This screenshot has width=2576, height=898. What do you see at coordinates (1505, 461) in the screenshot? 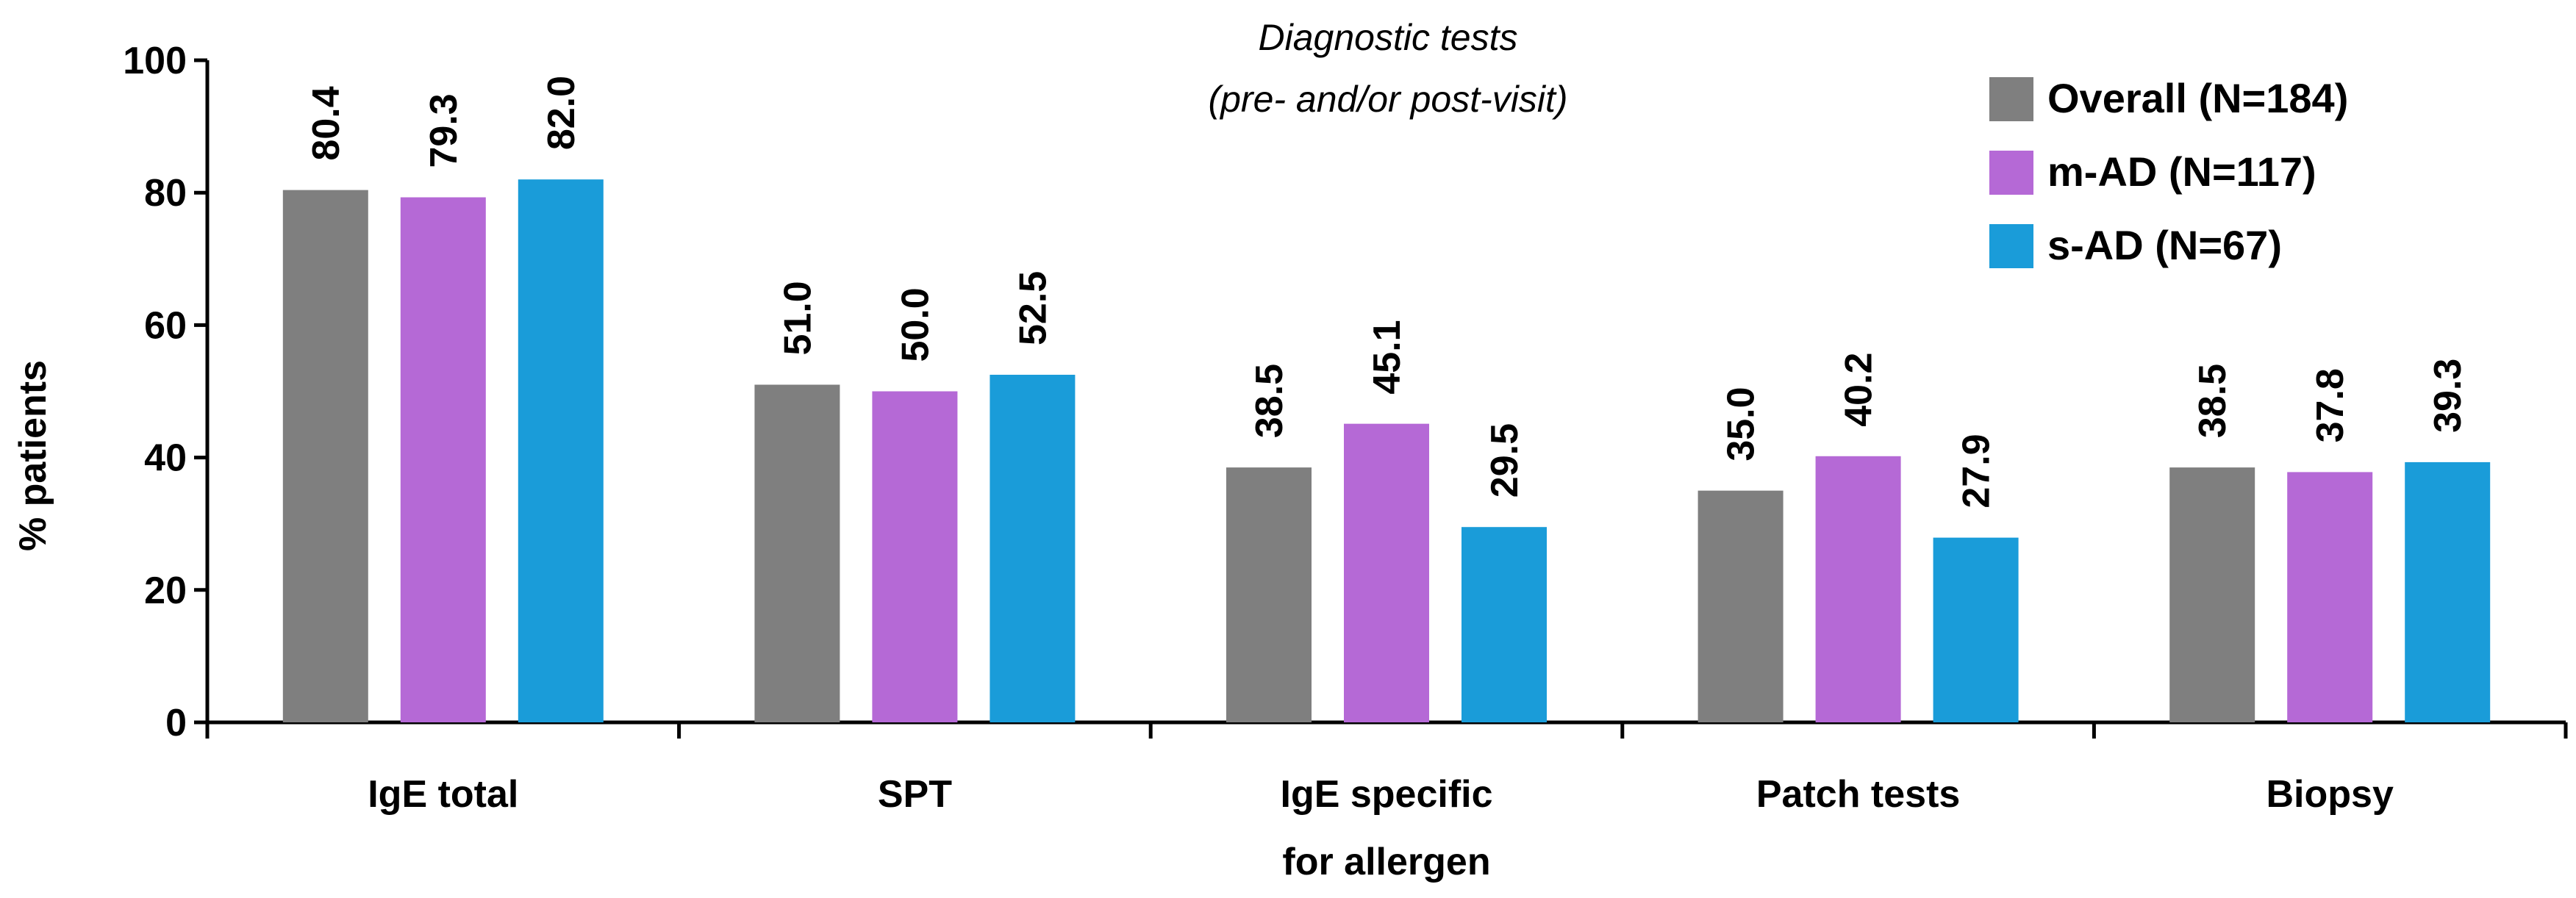
I see `data-label: 29.5` at bounding box center [1505, 461].